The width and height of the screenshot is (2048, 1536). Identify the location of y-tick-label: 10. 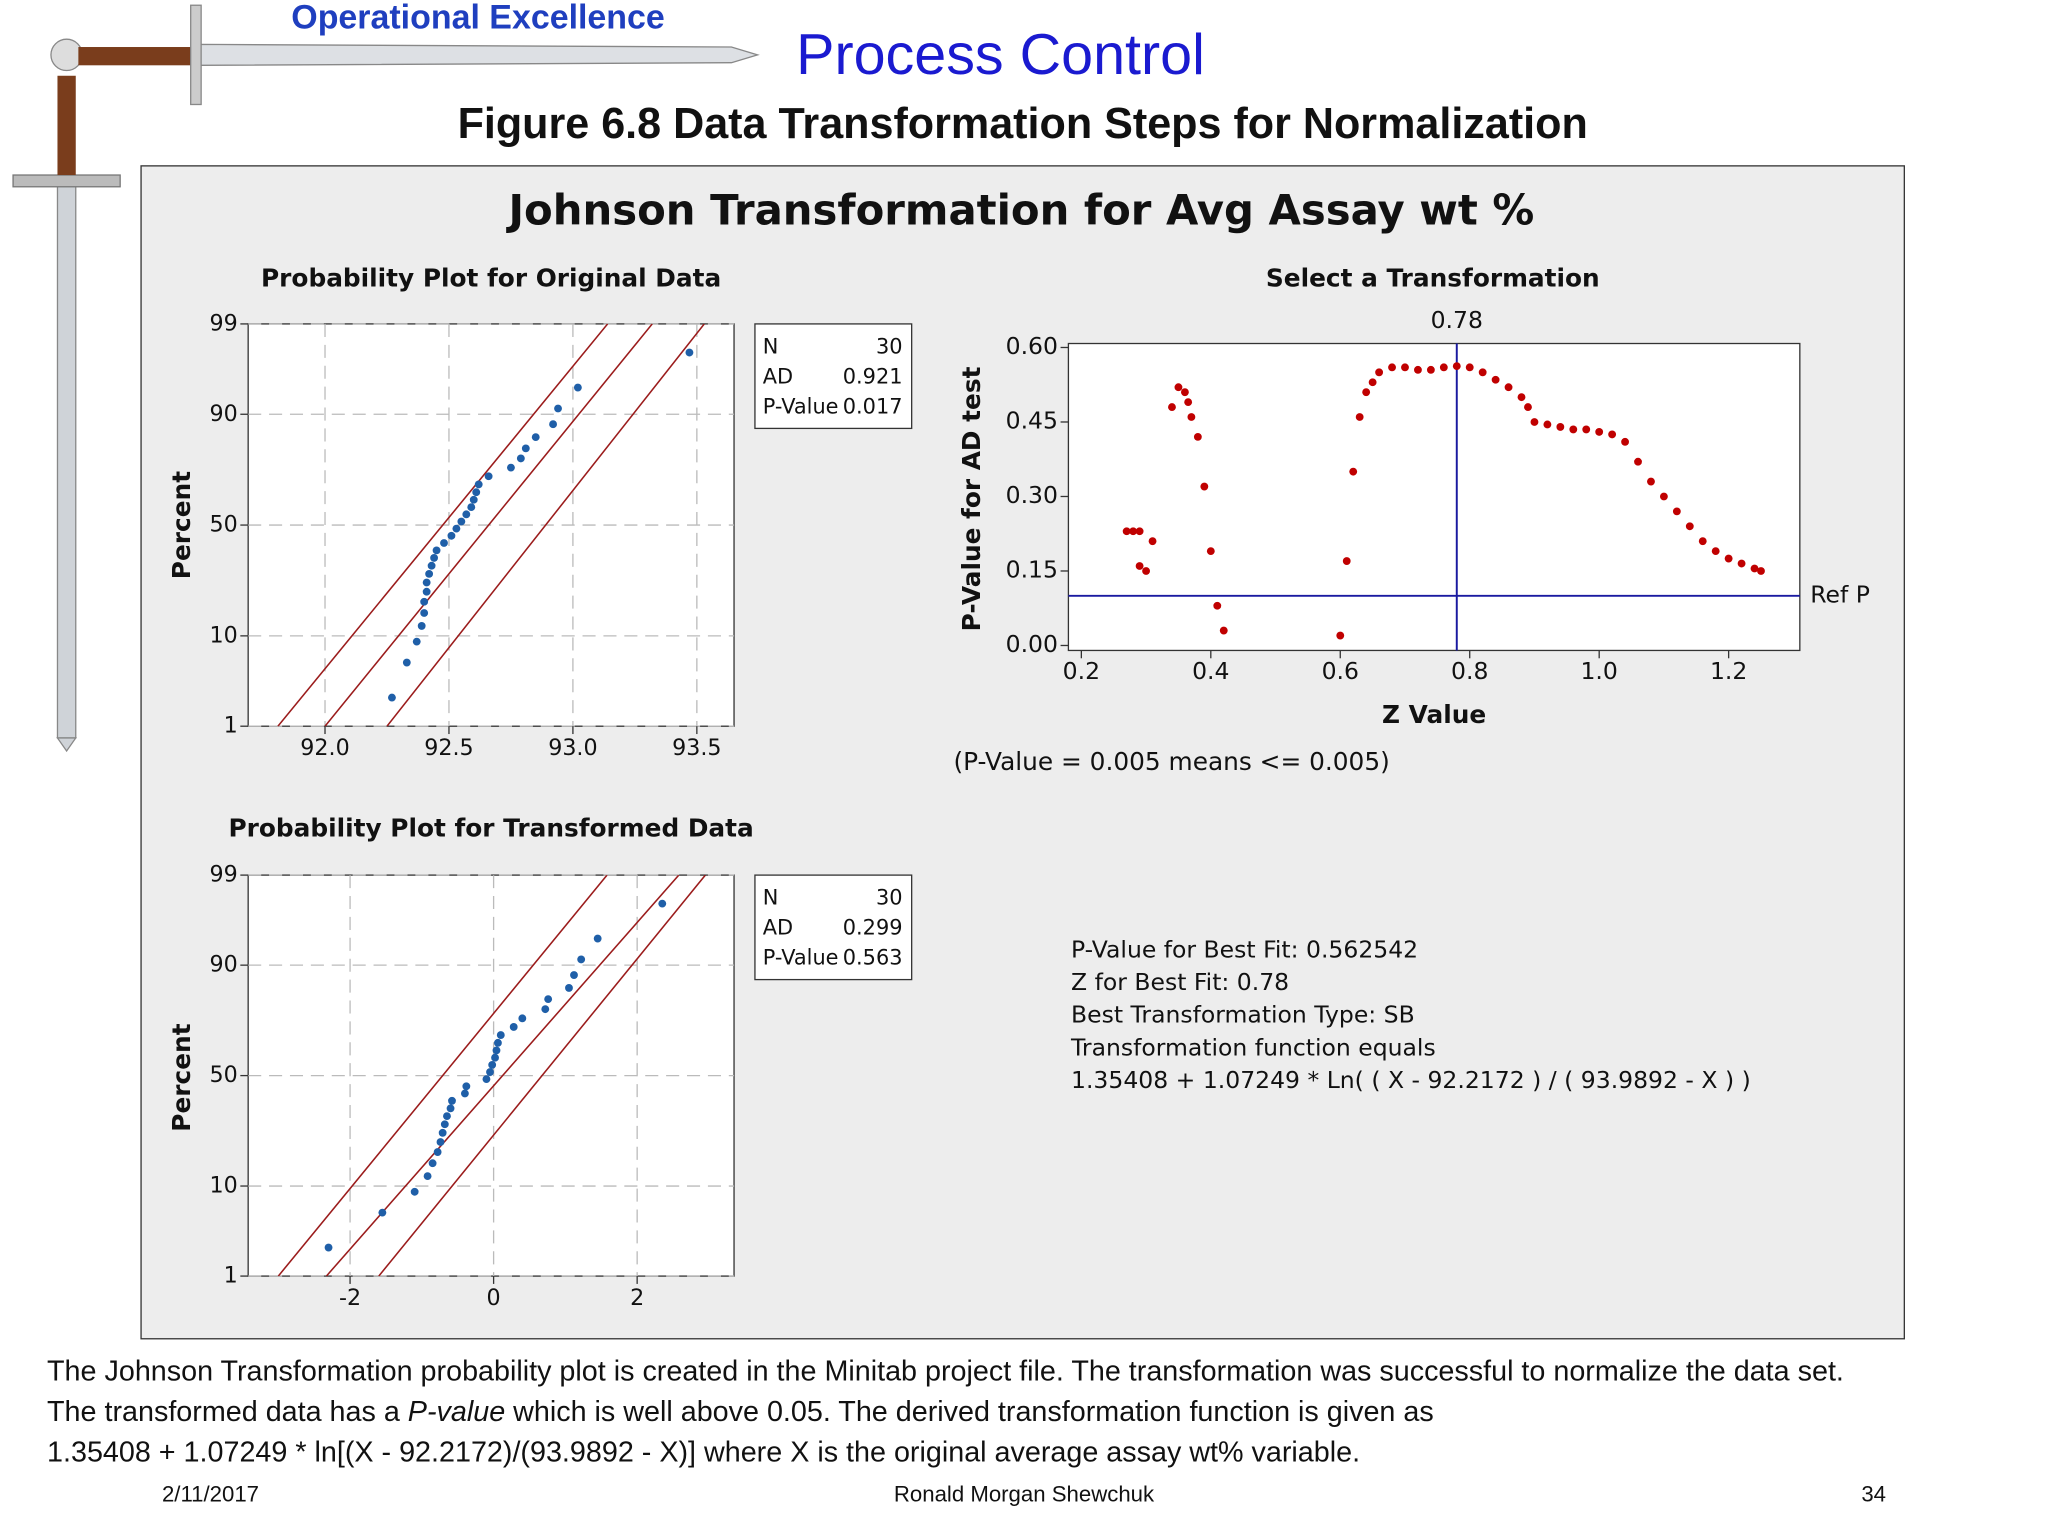
(223, 635).